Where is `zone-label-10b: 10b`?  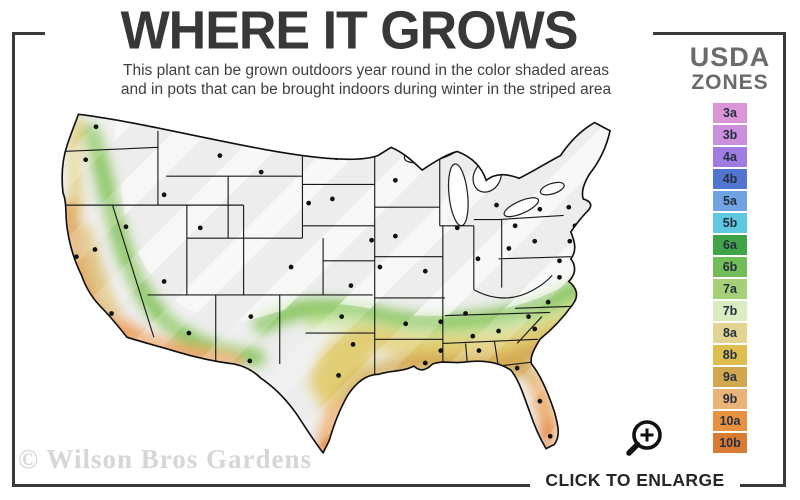 zone-label-10b: 10b is located at coordinates (730, 443).